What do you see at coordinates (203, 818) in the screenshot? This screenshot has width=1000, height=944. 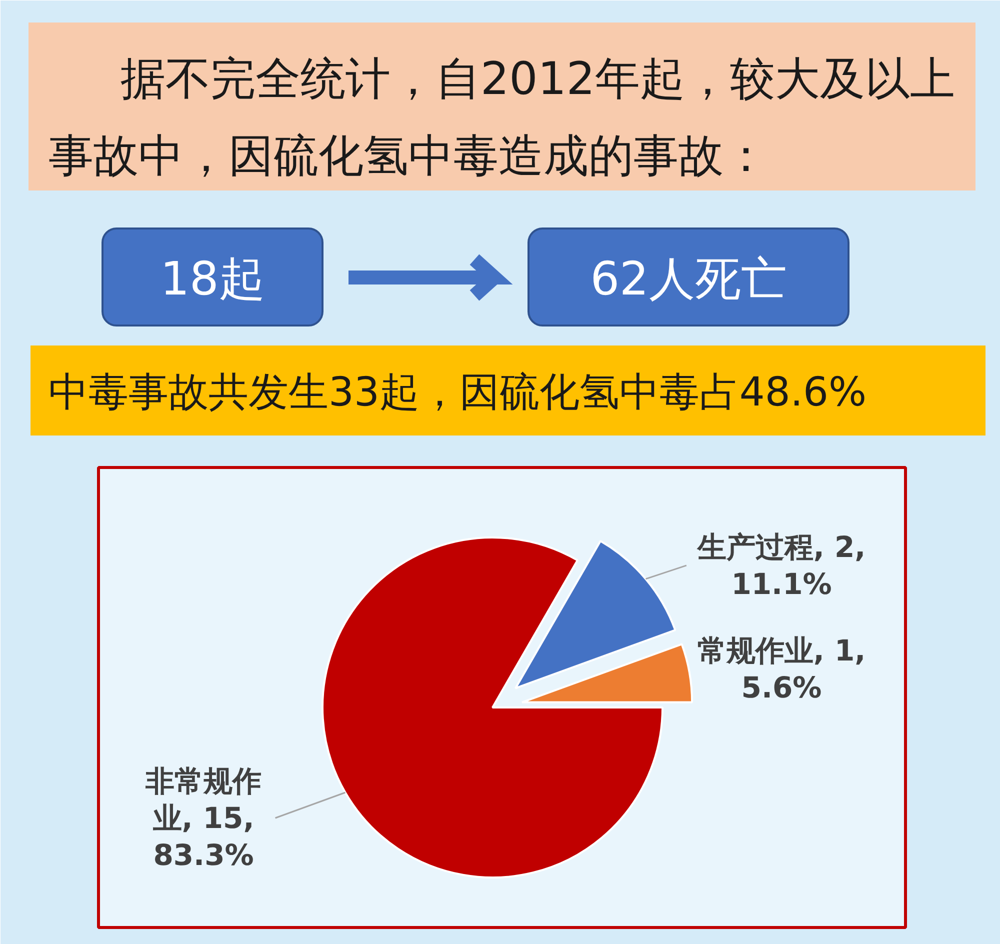 I see `slice-label: 非常规作业, 15, 83.3%` at bounding box center [203, 818].